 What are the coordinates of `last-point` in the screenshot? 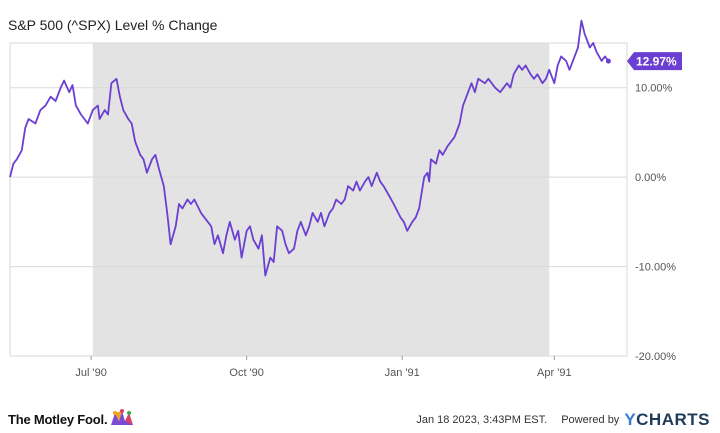 It's located at (608, 61).